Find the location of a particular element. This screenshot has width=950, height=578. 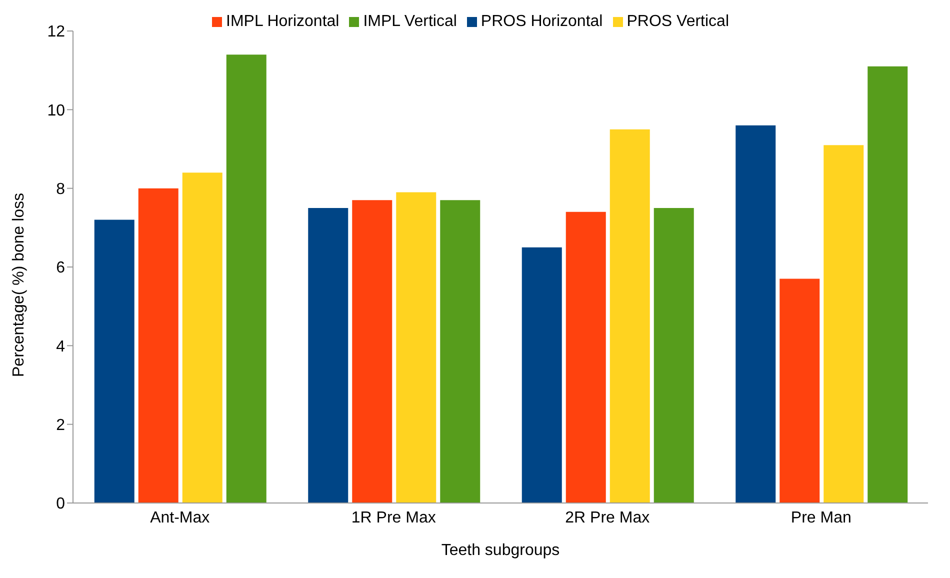

y-tick-label: 0 is located at coordinates (61, 504).